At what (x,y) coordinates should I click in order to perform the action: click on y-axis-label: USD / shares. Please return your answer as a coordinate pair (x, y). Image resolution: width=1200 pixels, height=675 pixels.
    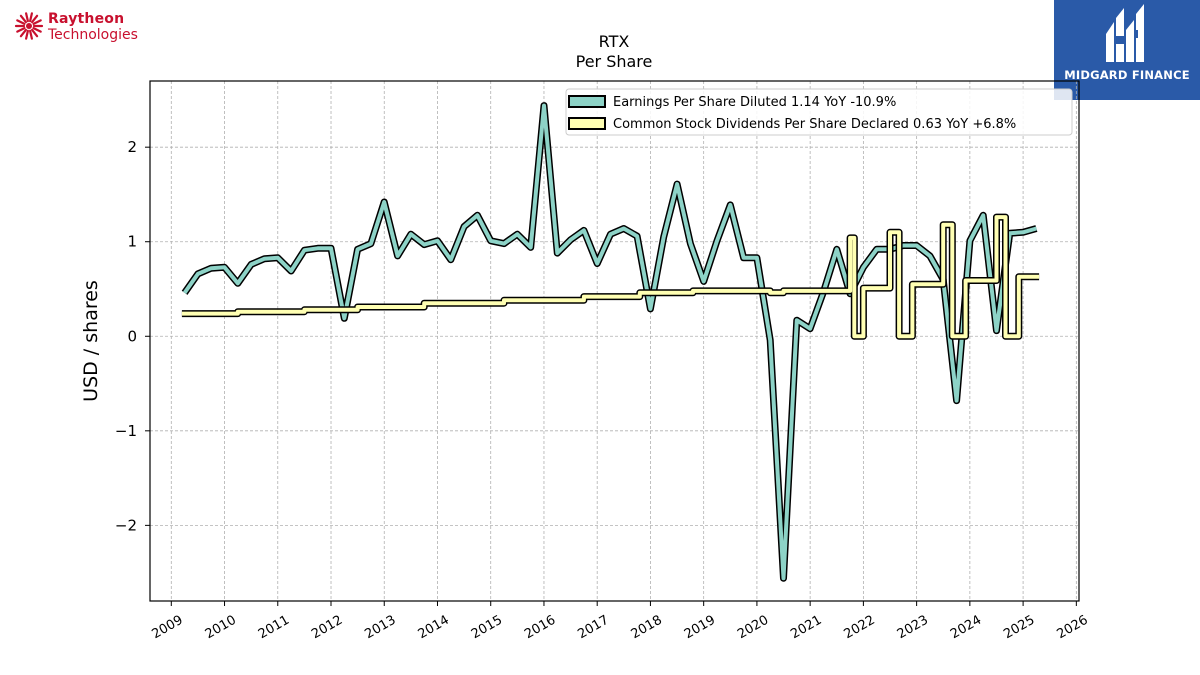
    Looking at the image, I should click on (91, 341).